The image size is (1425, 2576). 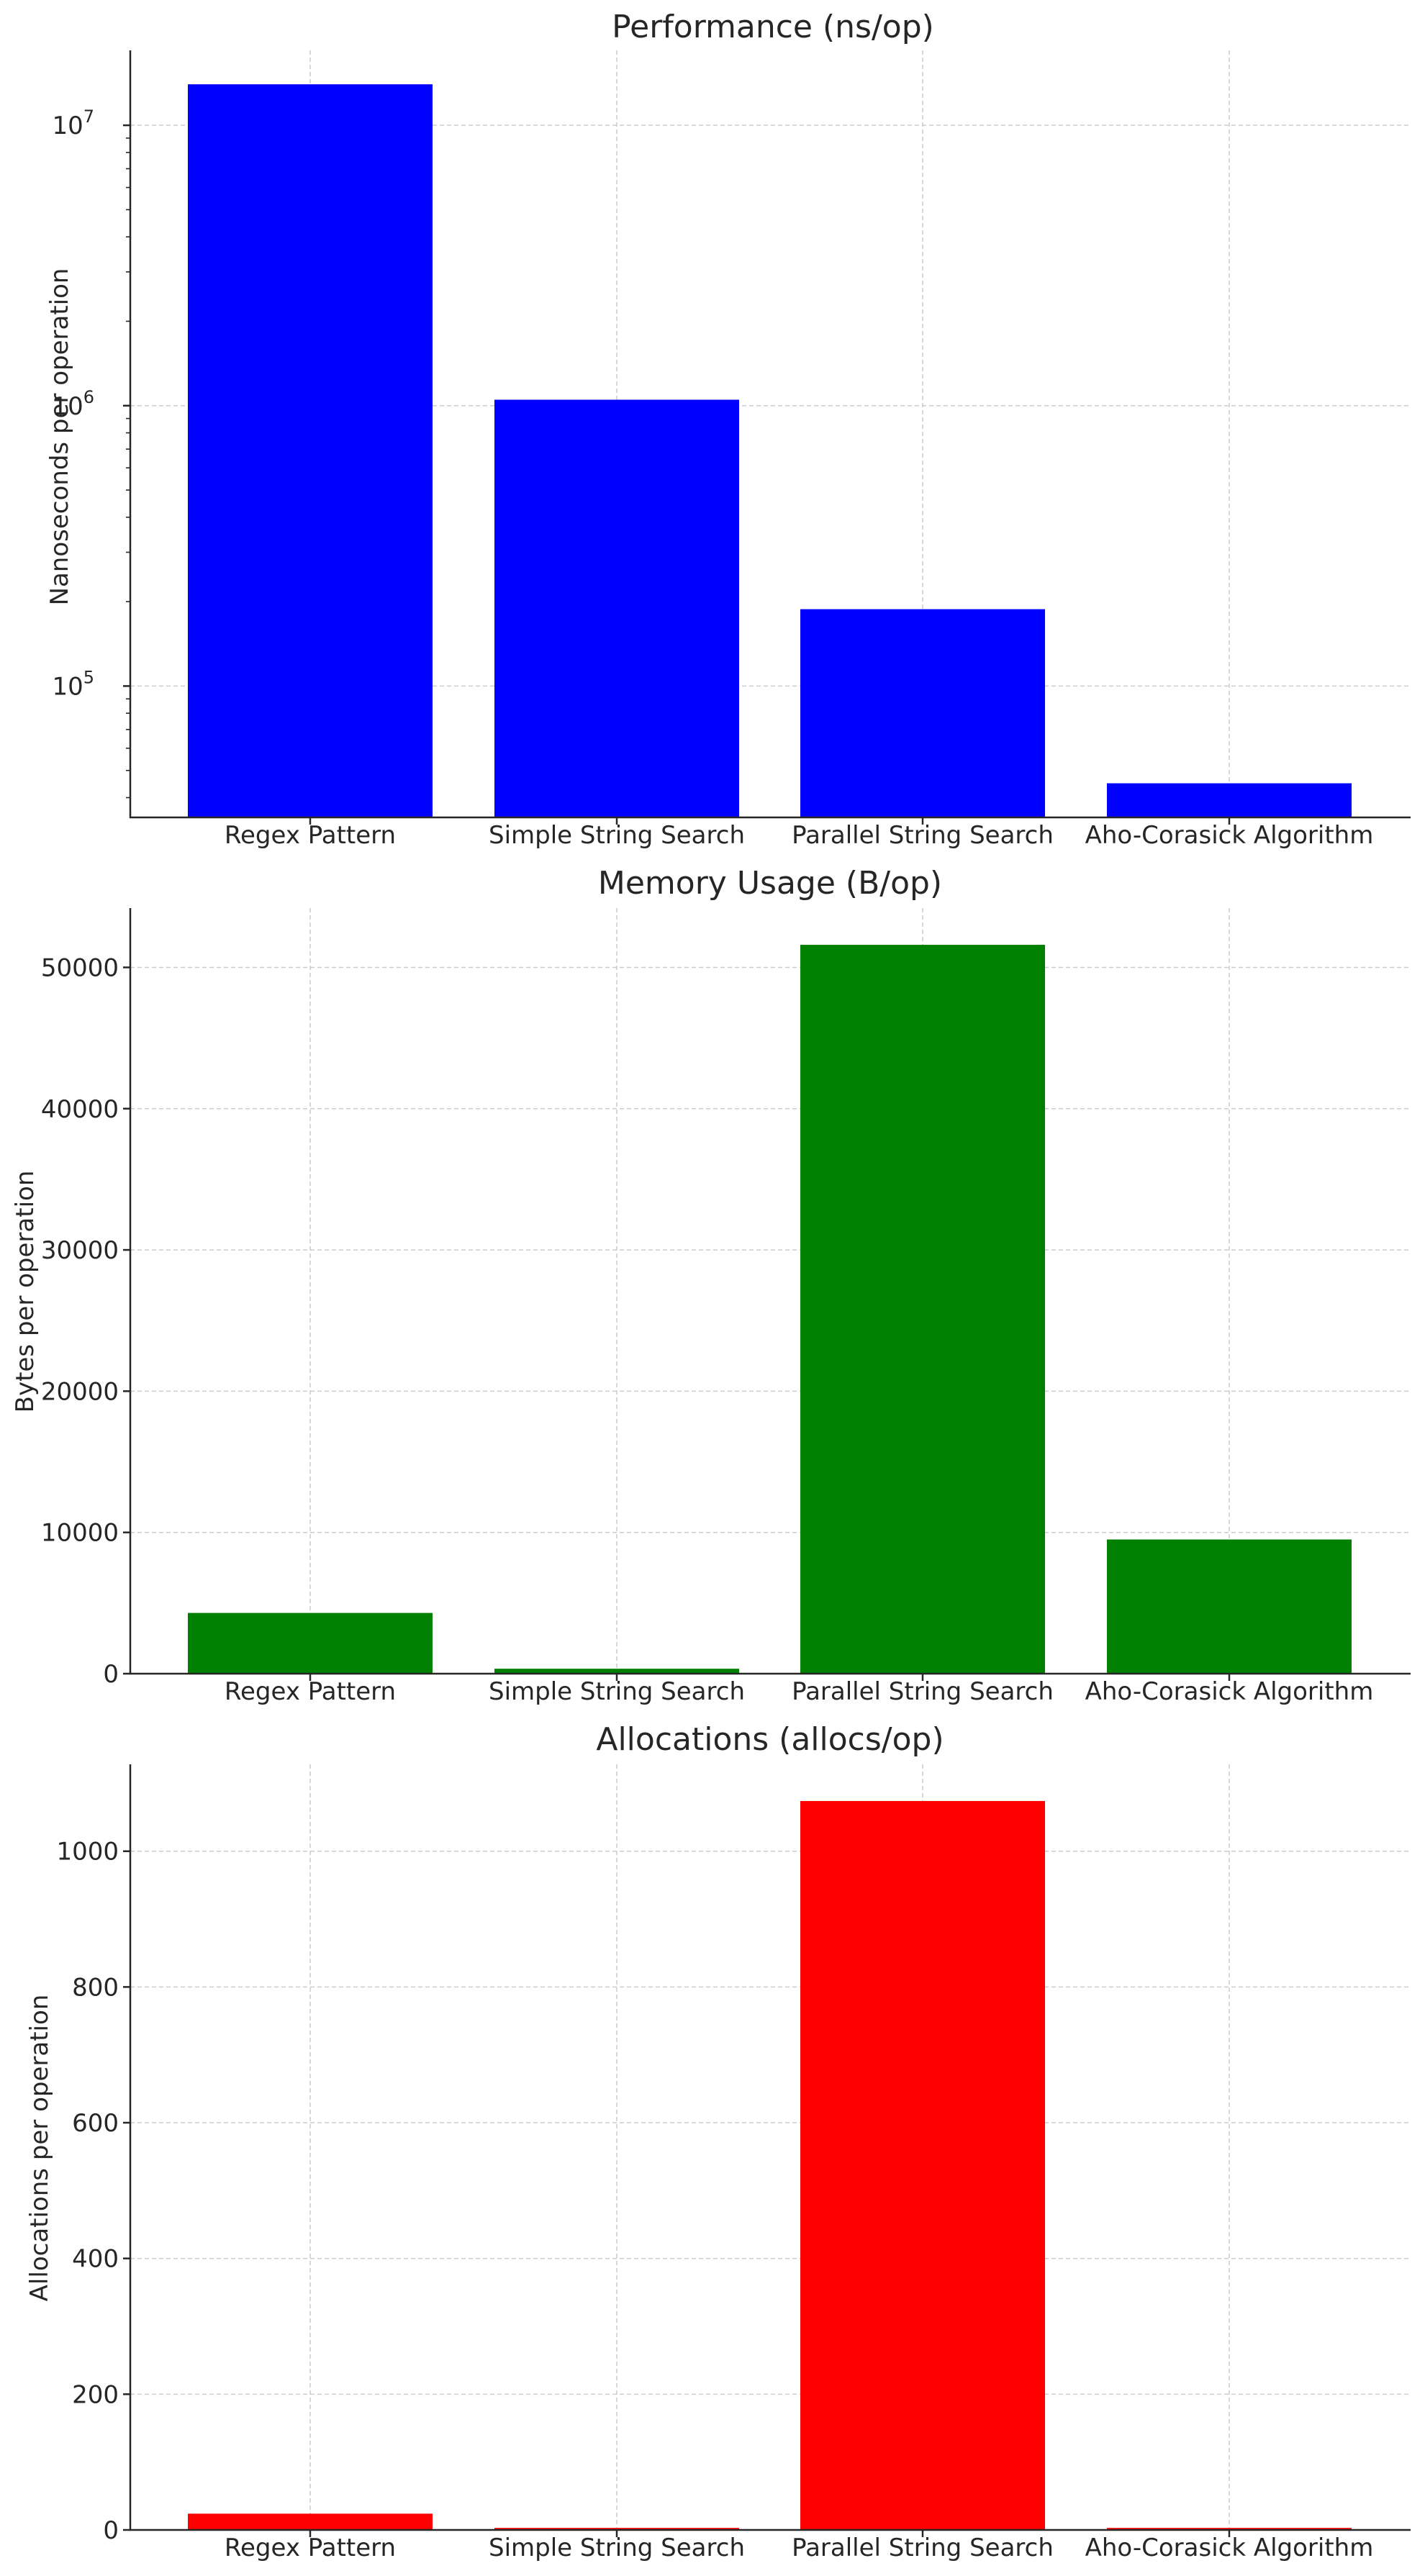 I want to click on performance-x-tick-label: Regex Pattern, so click(x=311, y=835).